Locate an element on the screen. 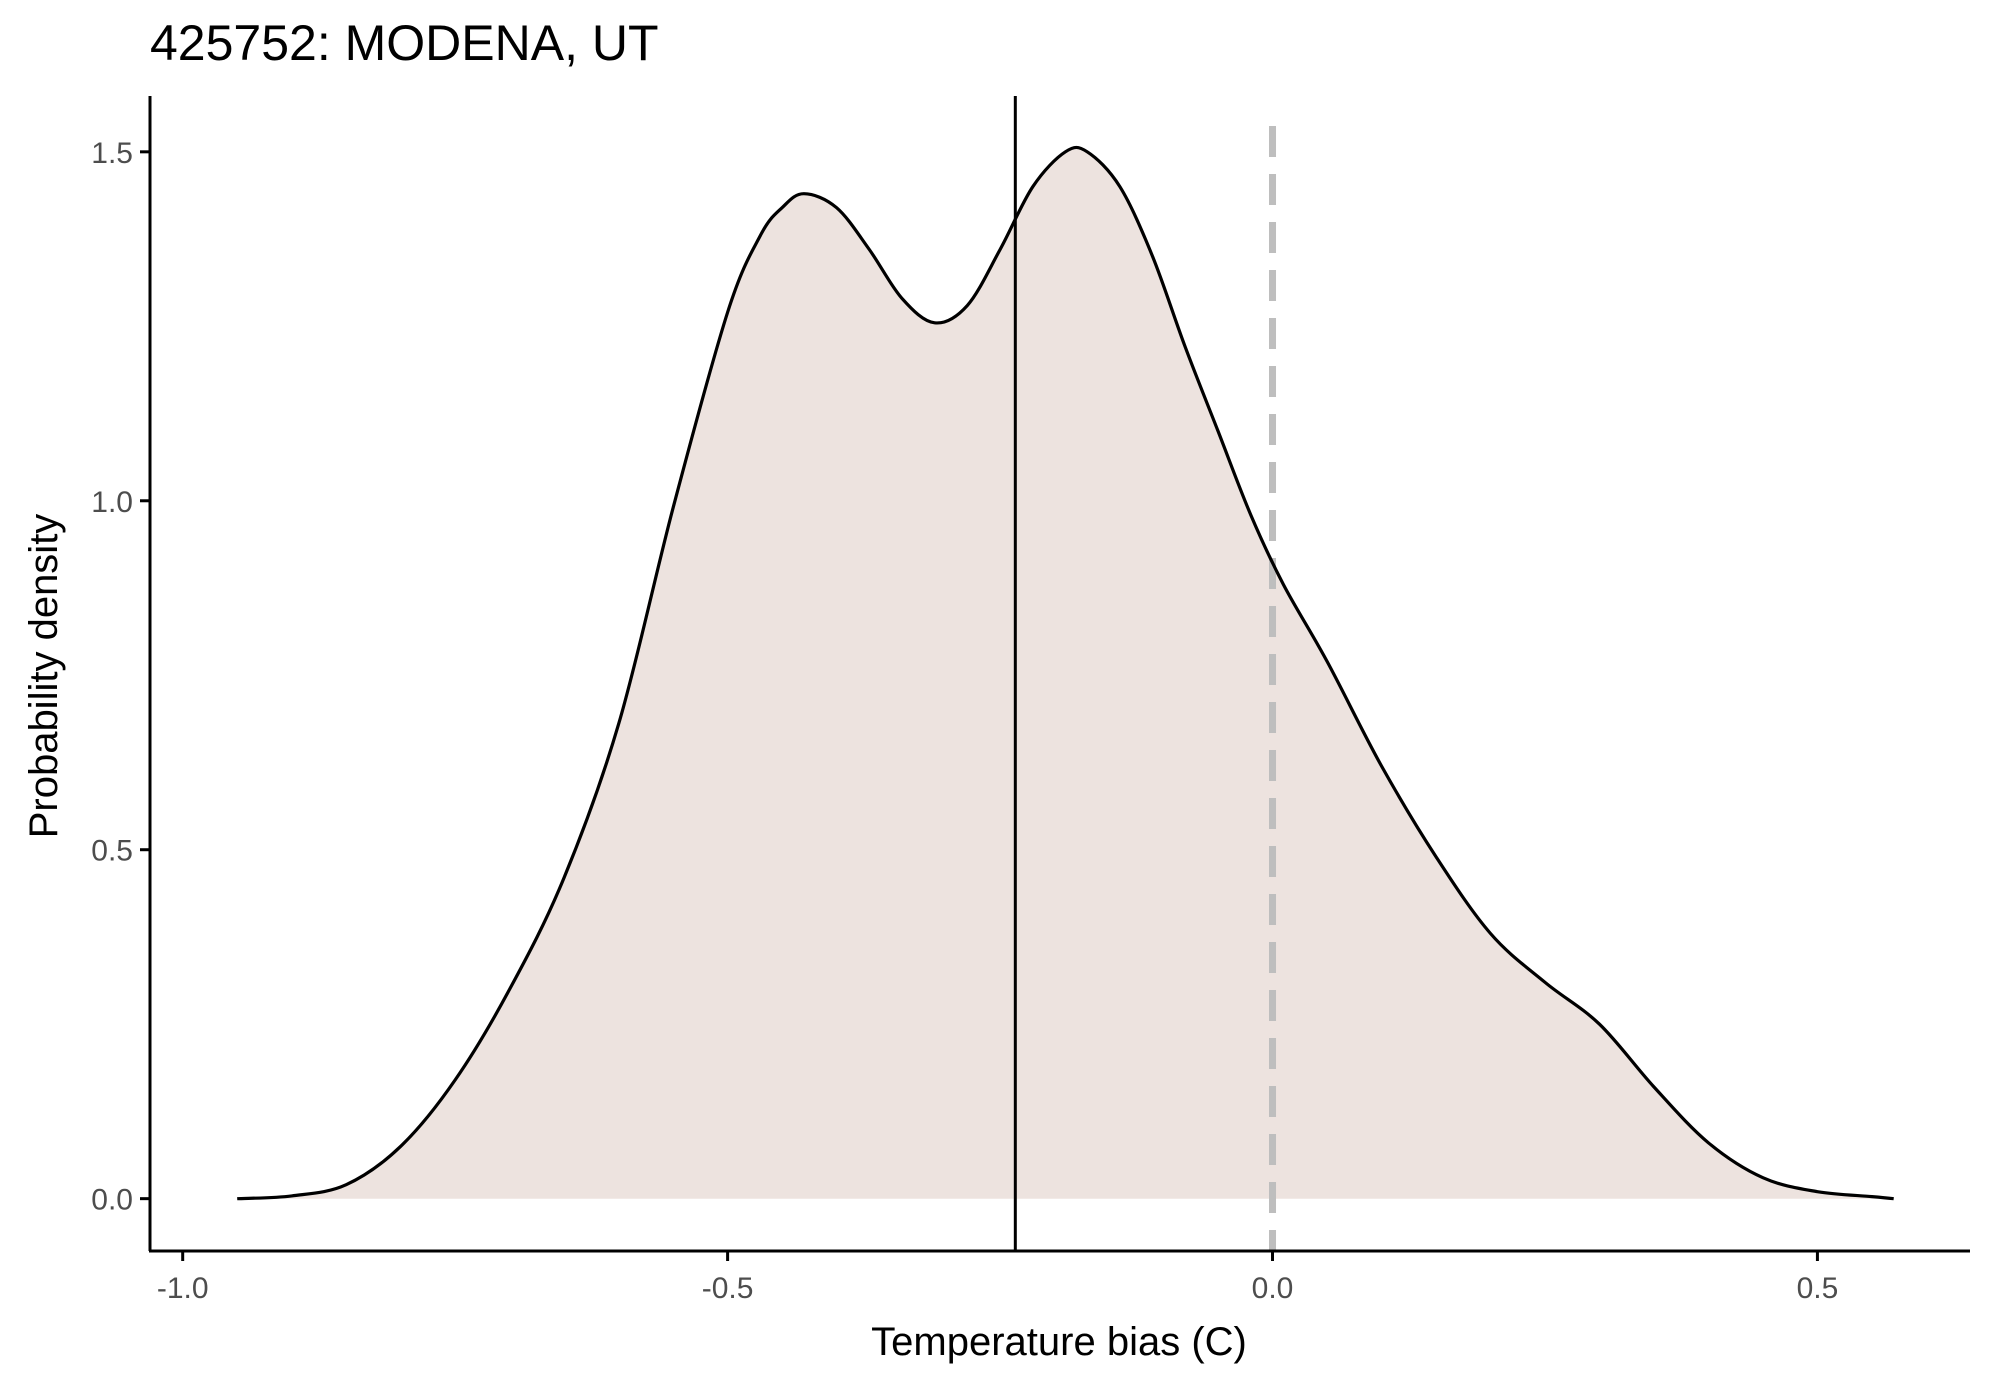 This screenshot has height=1384, width=1990. x-tick-label: 0.0 is located at coordinates (1273, 1288).